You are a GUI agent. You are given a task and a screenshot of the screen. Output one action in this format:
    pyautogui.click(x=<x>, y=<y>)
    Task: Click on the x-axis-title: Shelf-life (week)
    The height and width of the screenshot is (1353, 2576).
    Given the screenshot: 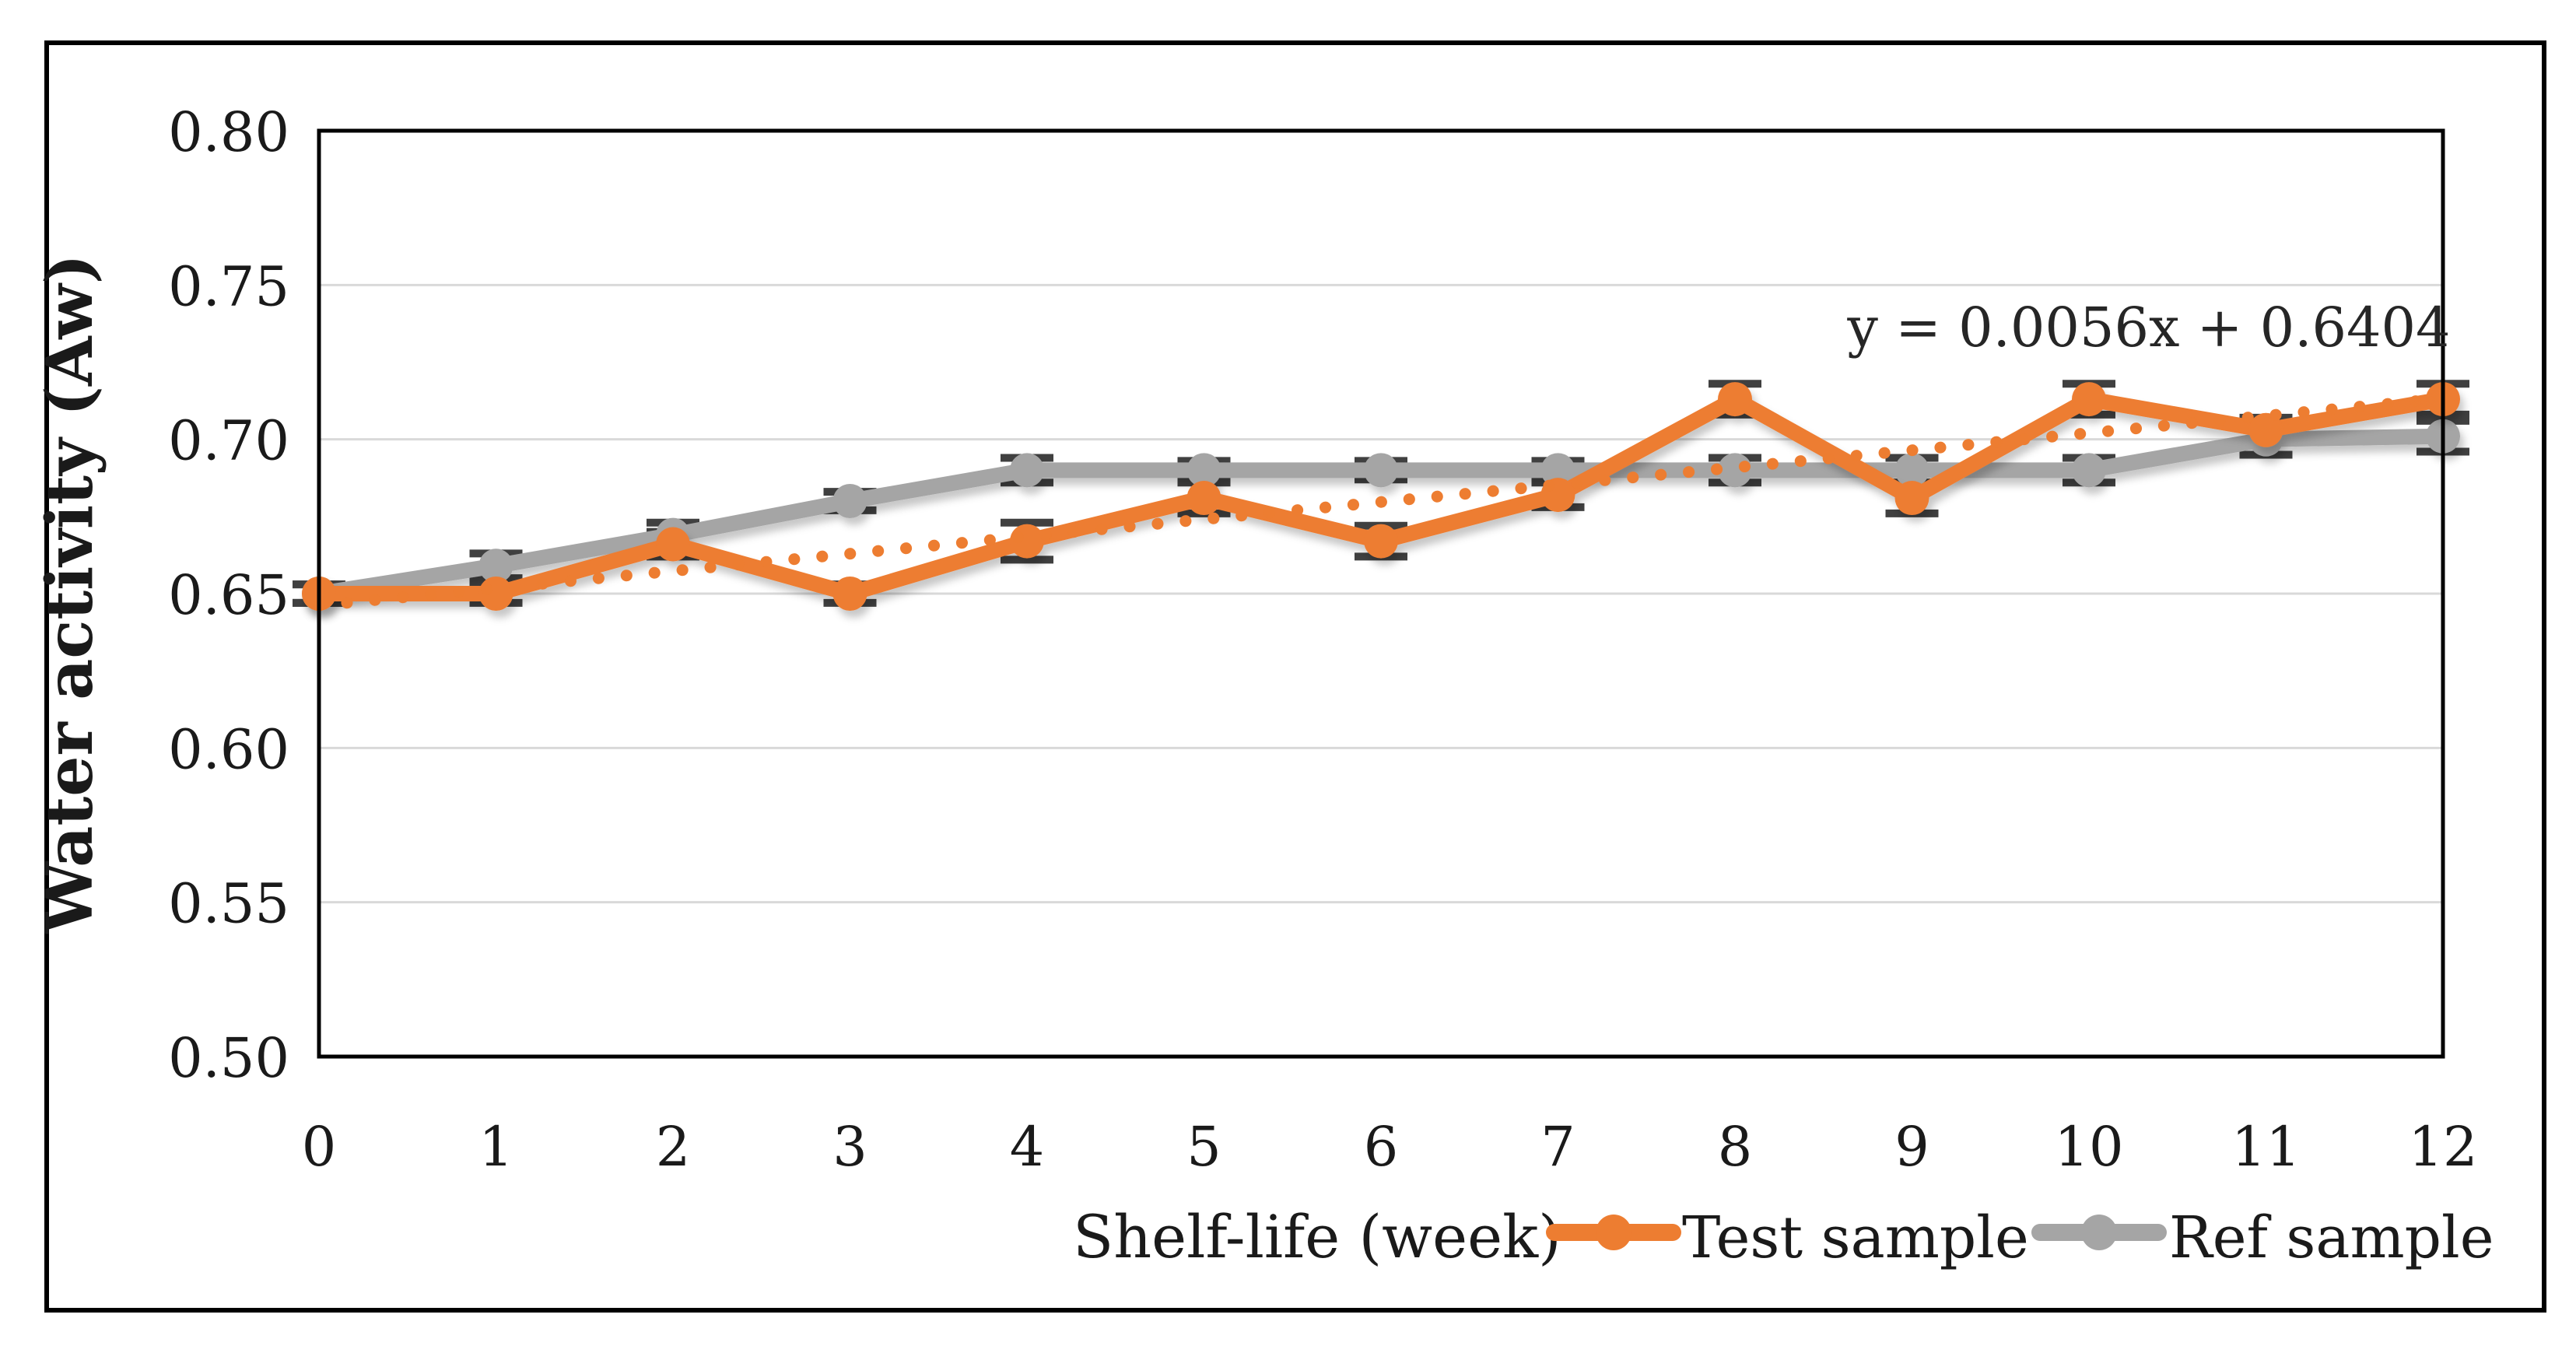 What is the action you would take?
    pyautogui.click(x=1317, y=1236)
    